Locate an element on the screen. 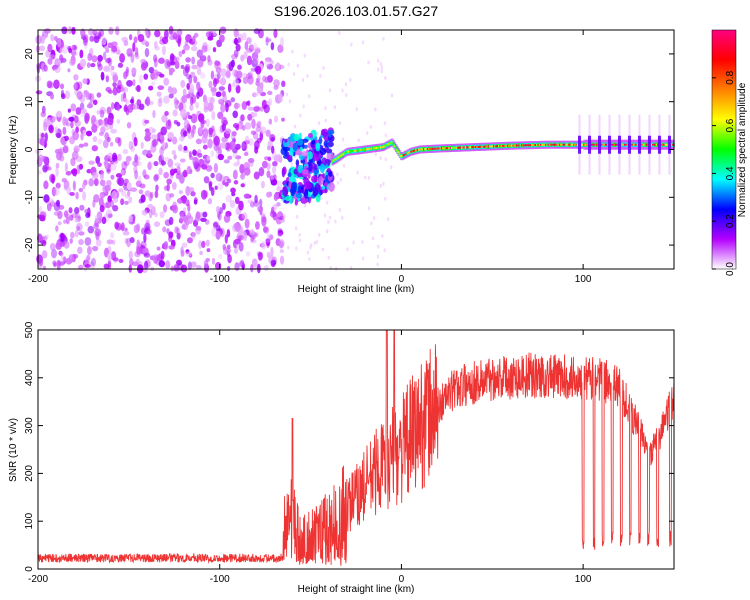 This screenshot has width=750, height=600. spectrogram-streak-core is located at coordinates (599, 144).